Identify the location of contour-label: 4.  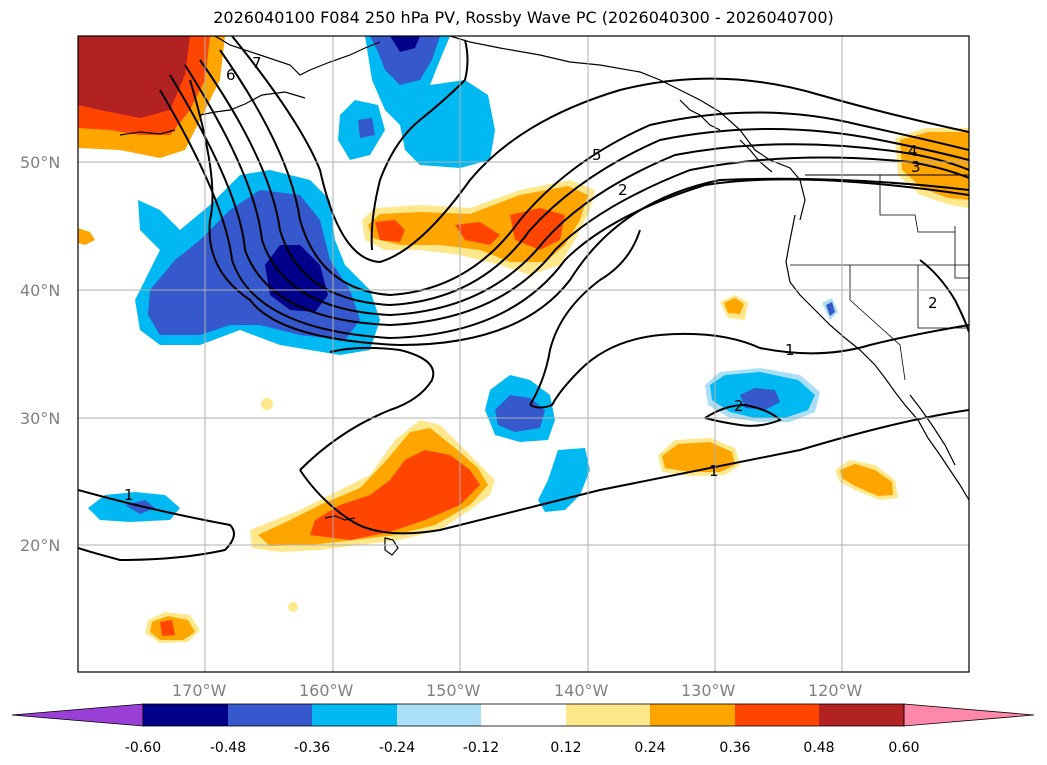
(913, 151).